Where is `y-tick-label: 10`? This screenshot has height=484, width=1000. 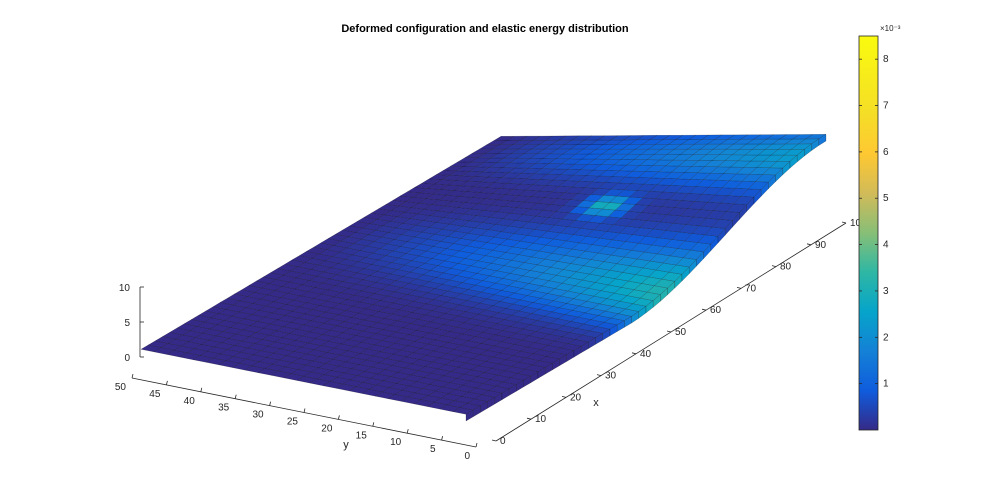 y-tick-label: 10 is located at coordinates (396, 442).